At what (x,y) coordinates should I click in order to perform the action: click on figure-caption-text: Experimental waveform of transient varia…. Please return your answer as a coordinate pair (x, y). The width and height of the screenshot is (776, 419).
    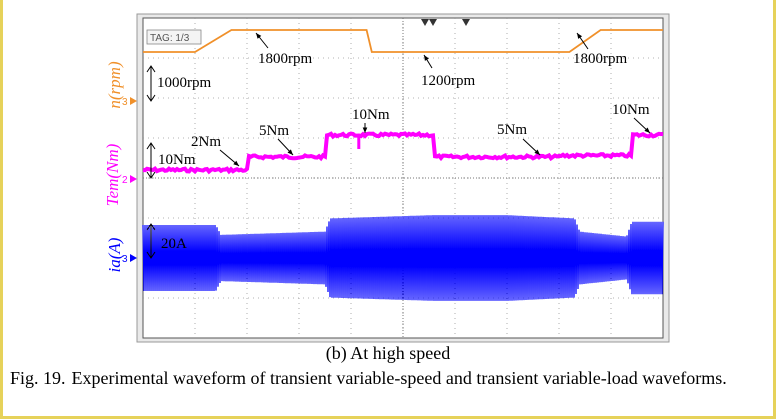
    Looking at the image, I should click on (399, 378).